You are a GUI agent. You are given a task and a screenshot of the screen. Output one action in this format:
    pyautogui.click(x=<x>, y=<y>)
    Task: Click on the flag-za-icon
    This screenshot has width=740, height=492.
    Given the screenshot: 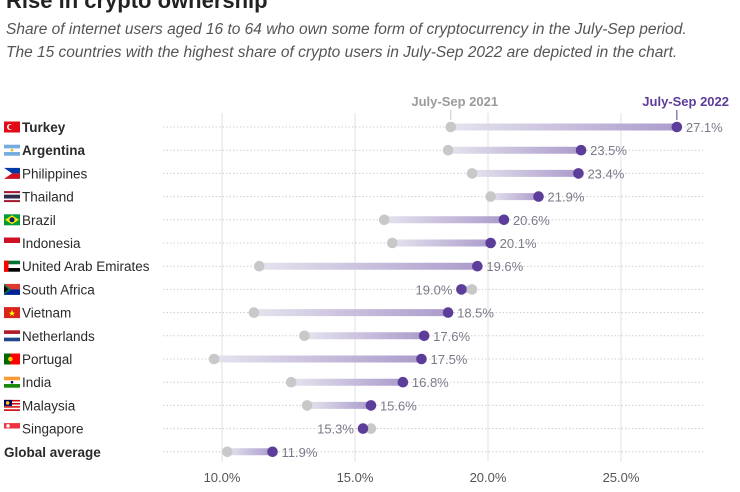 What is the action you would take?
    pyautogui.click(x=12, y=289)
    